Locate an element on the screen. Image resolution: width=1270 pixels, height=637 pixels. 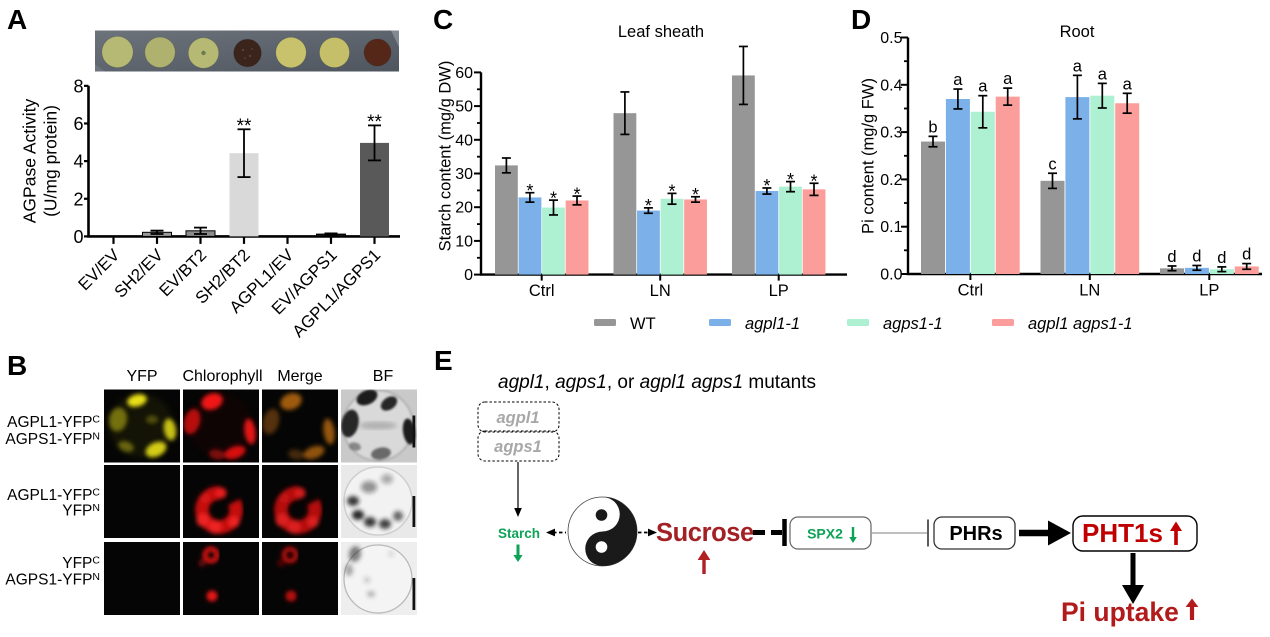
svg-text: Chlorophyll is located at coordinates (222, 376).